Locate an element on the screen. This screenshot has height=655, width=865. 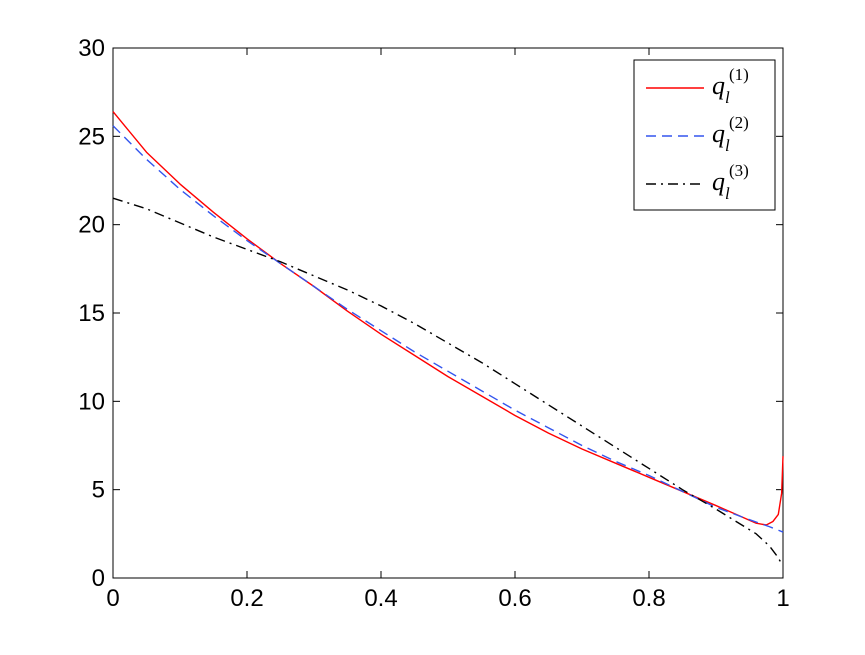
legend-box is located at coordinates (704, 135).